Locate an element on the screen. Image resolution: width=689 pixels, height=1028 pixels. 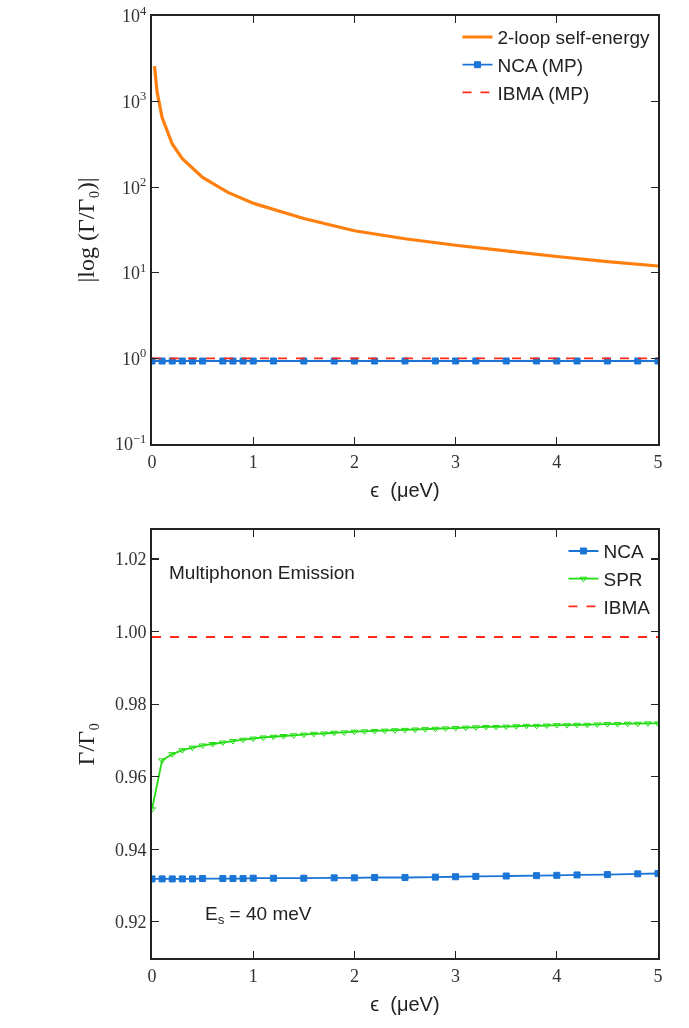
y-tick-label: 1.02 is located at coordinates (130, 559).